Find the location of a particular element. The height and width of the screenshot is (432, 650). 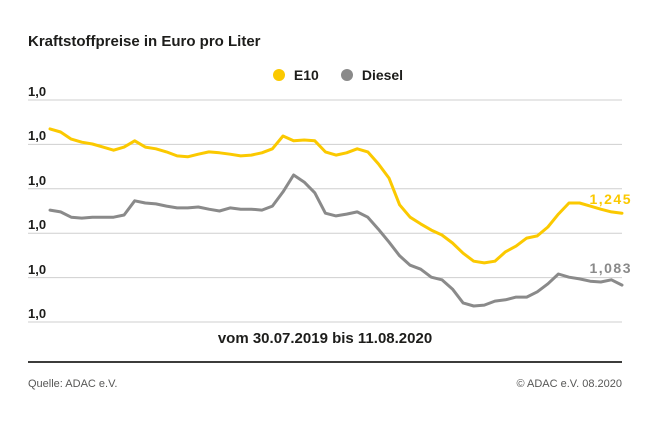

legend-item-e10: E10 is located at coordinates (295, 75).